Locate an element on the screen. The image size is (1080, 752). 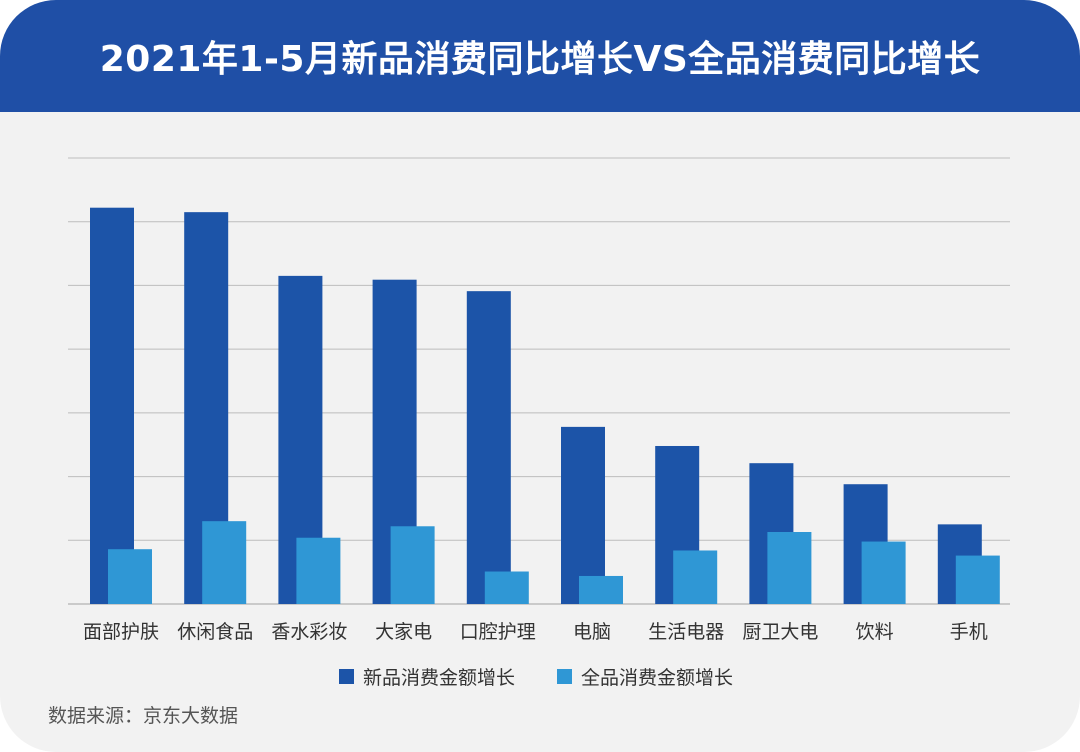
data-source-note: 数据来源：京东大数据 is located at coordinates (143, 716).